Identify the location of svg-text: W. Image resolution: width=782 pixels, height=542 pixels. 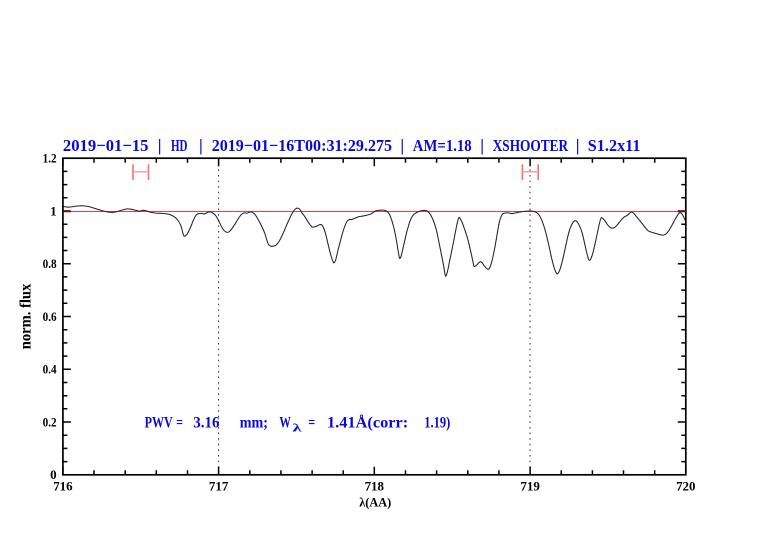
(285, 422).